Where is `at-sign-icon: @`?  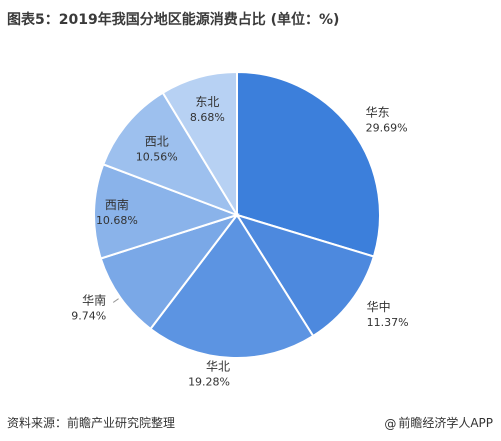 at-sign-icon: @ is located at coordinates (390, 424).